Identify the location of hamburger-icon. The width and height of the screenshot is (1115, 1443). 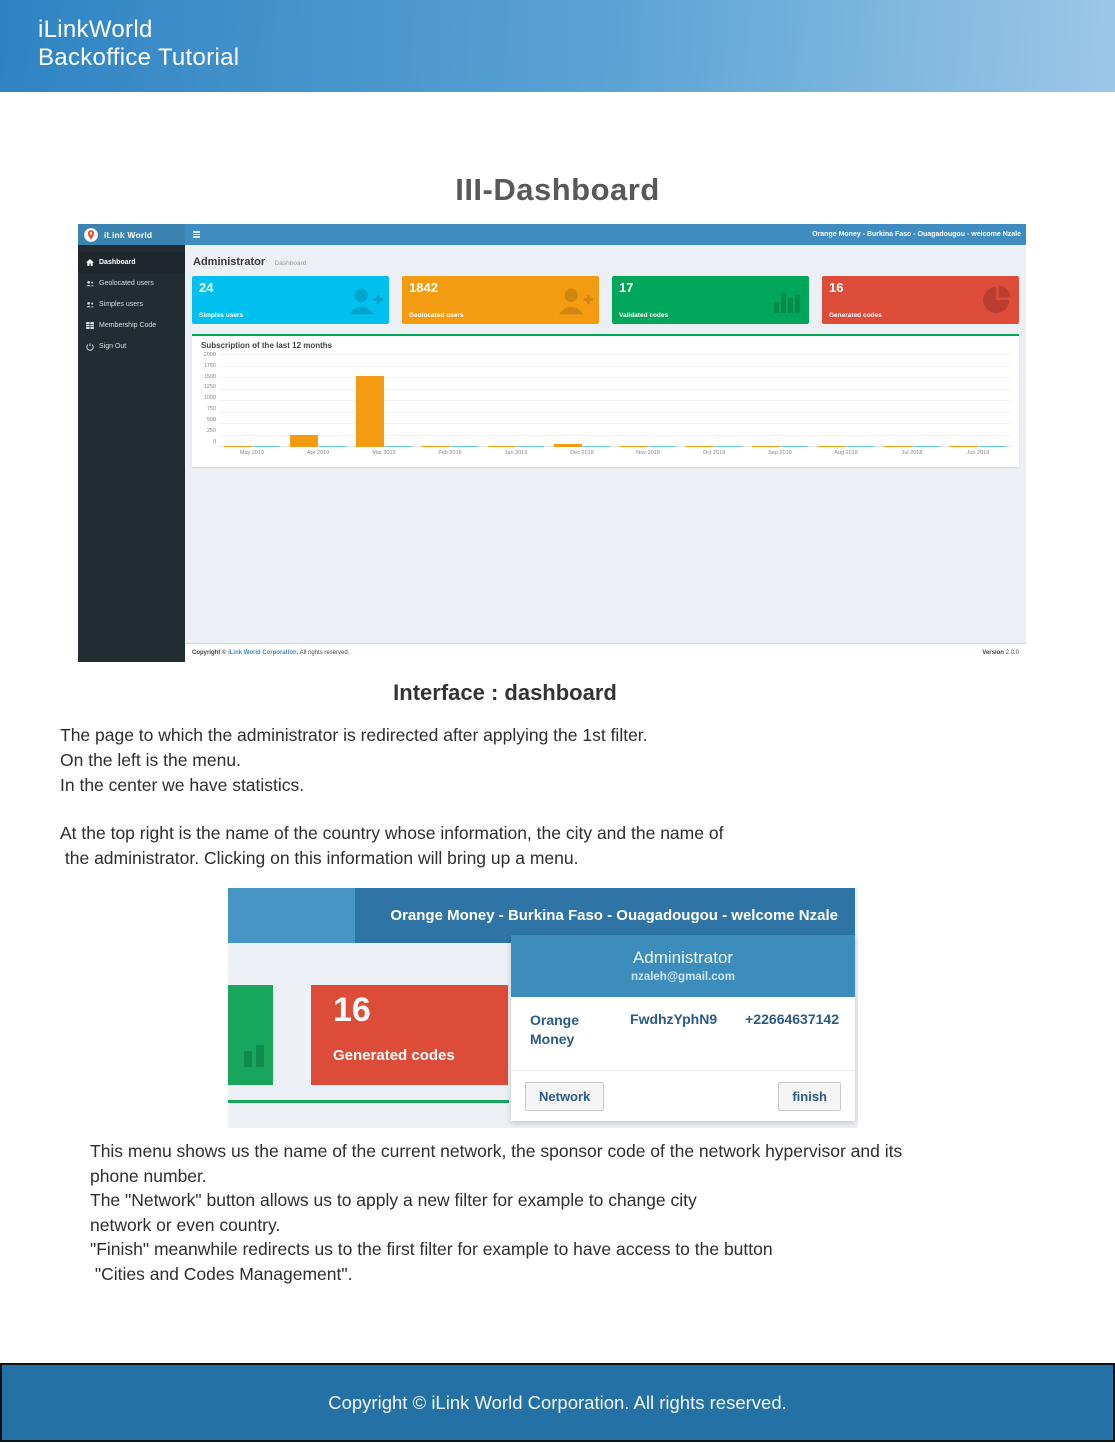
(196, 234).